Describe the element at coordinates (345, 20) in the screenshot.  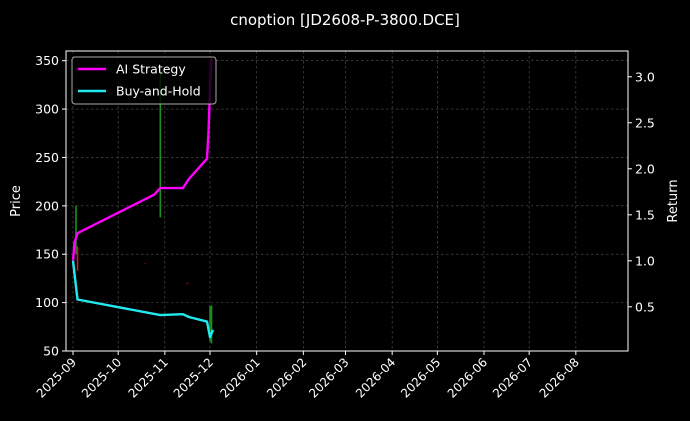
I see `chart-title: cnoption [JD2608-P-3800.DCE]` at that location.